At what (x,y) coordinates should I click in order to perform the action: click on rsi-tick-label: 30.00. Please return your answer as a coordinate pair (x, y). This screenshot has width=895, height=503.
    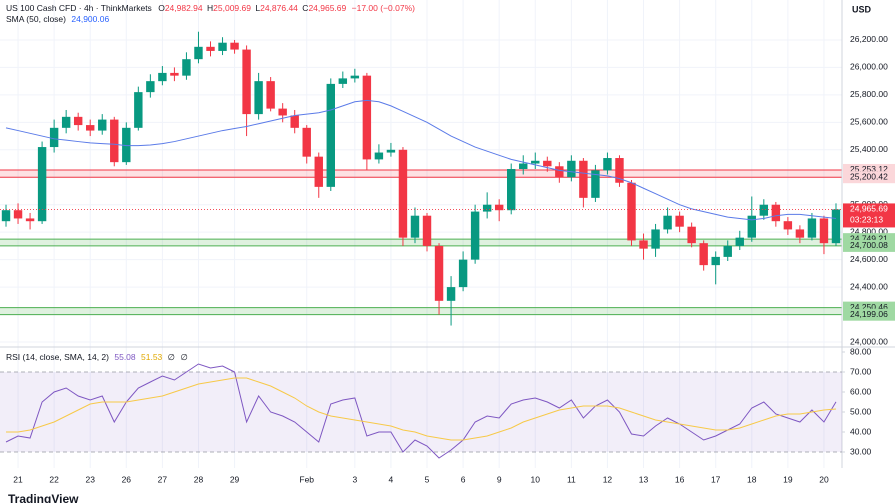
    Looking at the image, I should click on (861, 451).